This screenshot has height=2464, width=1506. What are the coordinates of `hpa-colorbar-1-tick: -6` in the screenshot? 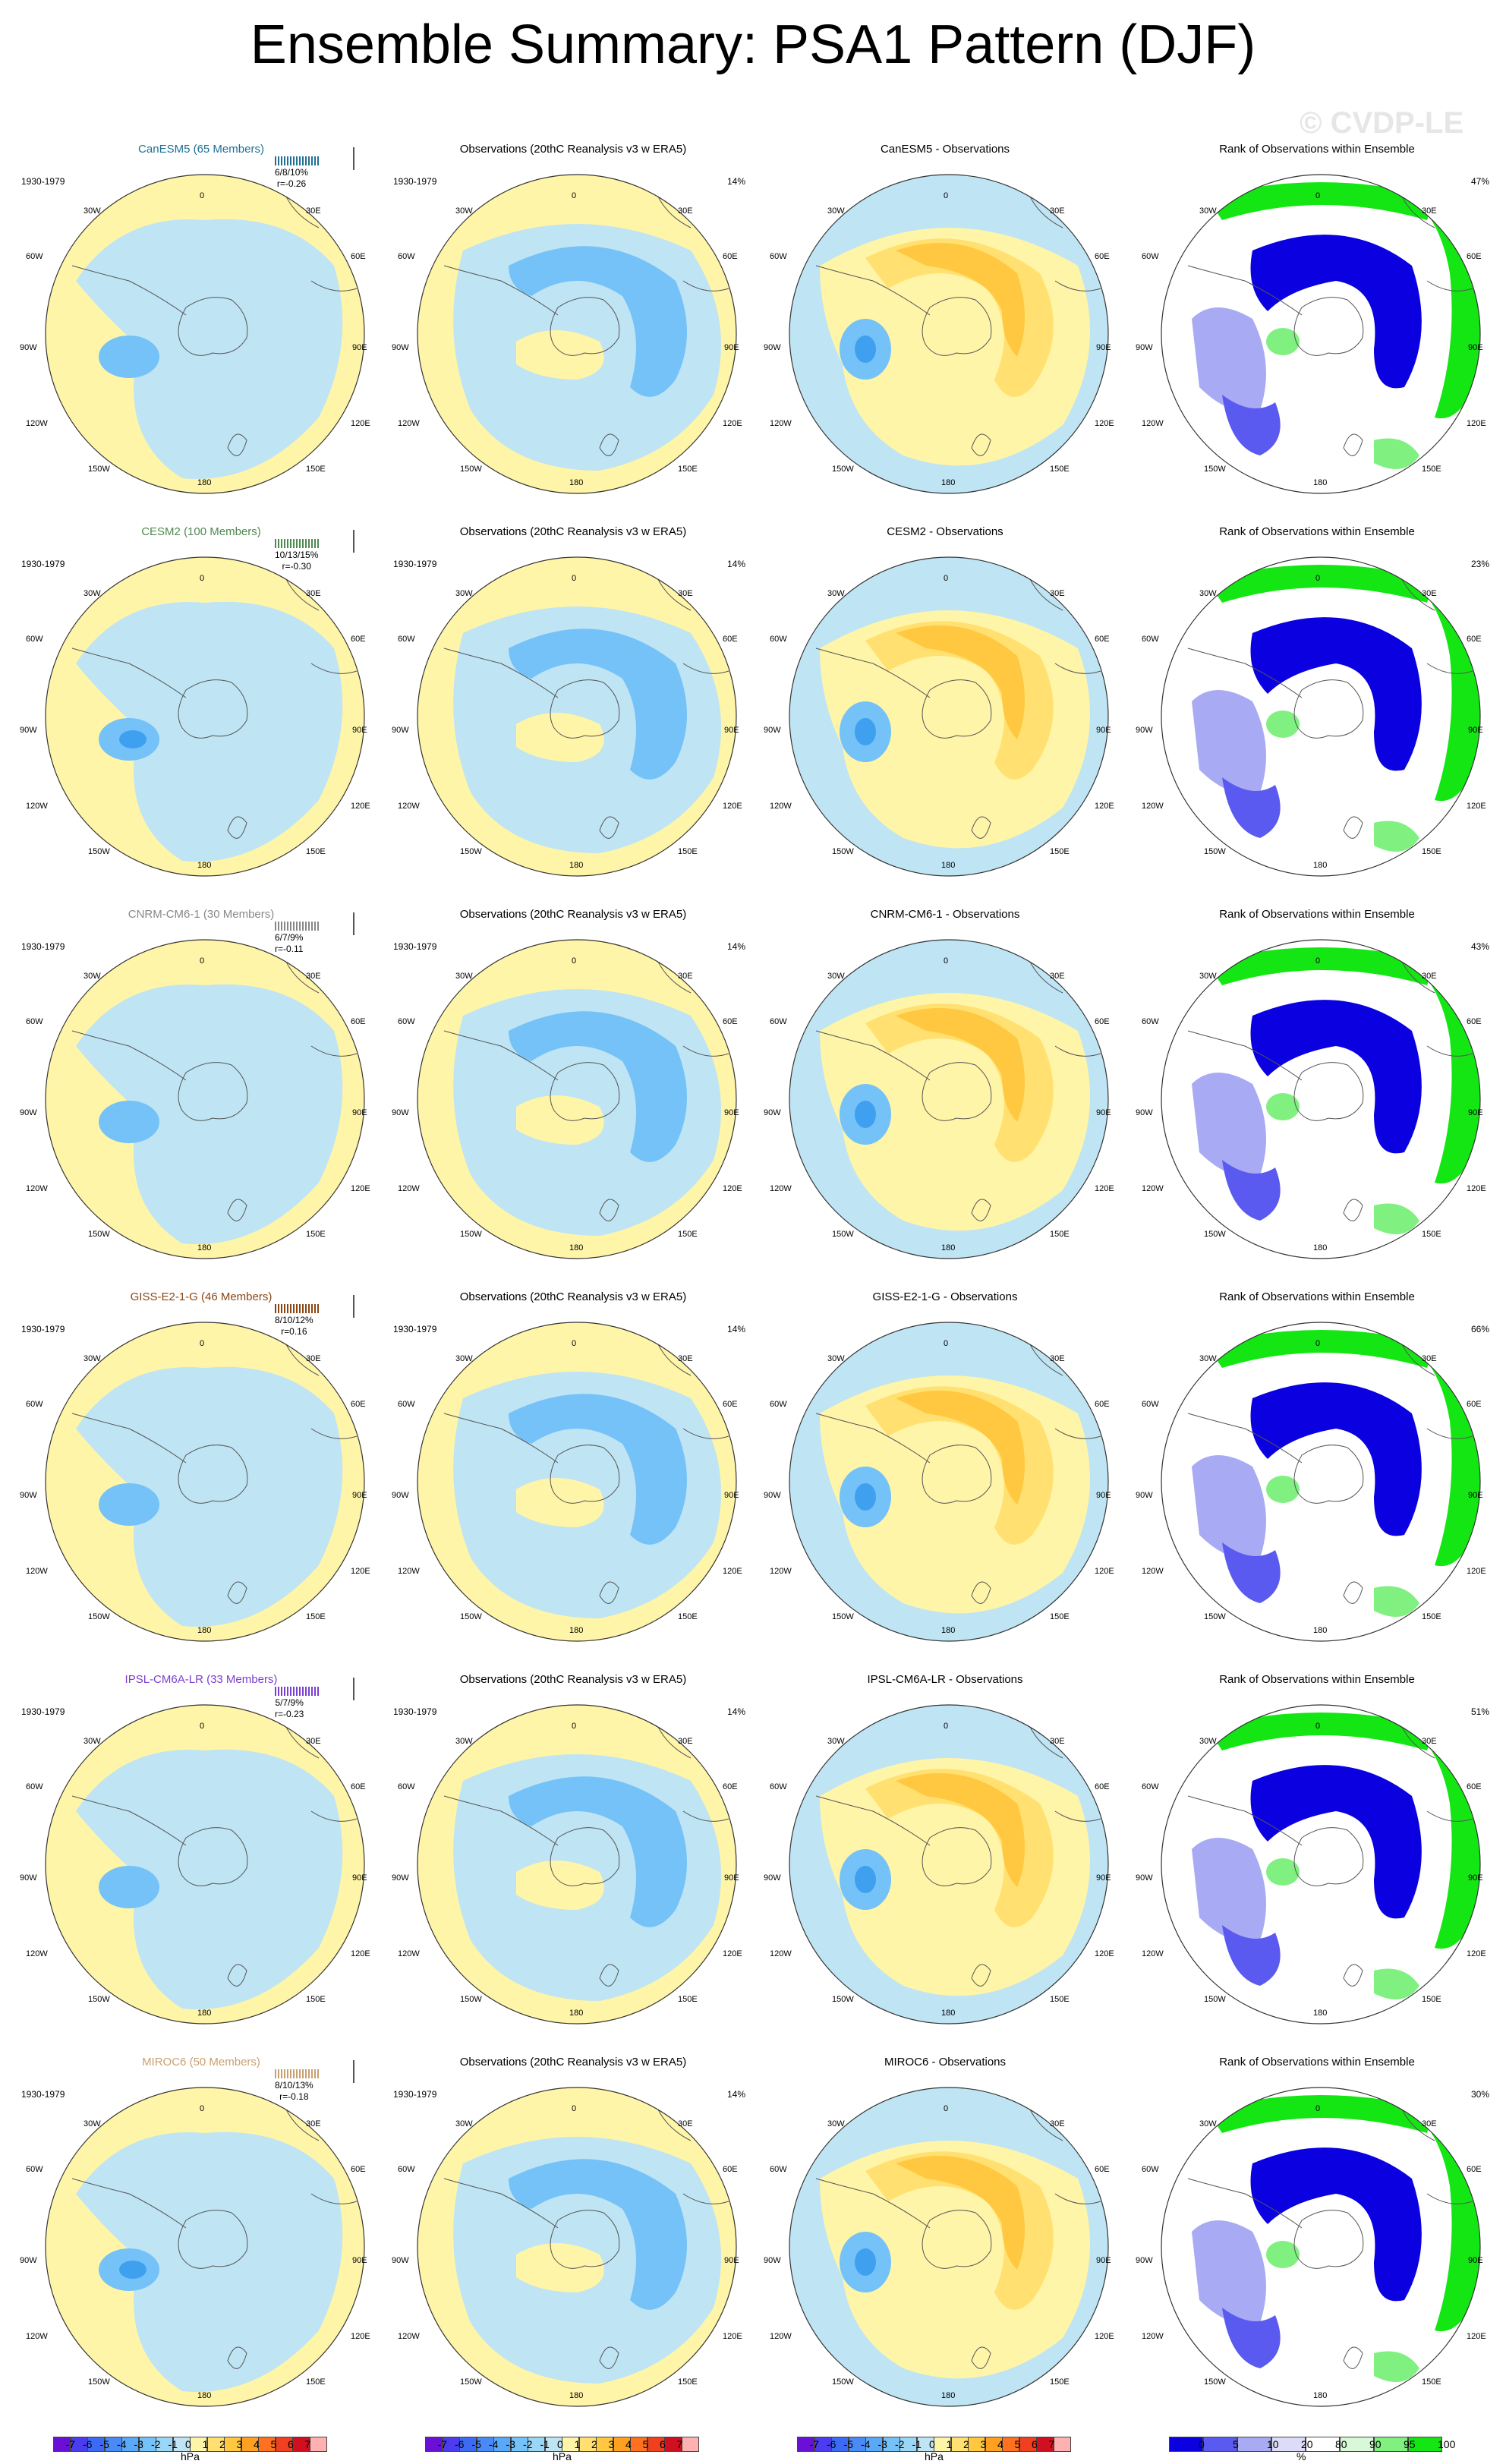 It's located at (88, 2444).